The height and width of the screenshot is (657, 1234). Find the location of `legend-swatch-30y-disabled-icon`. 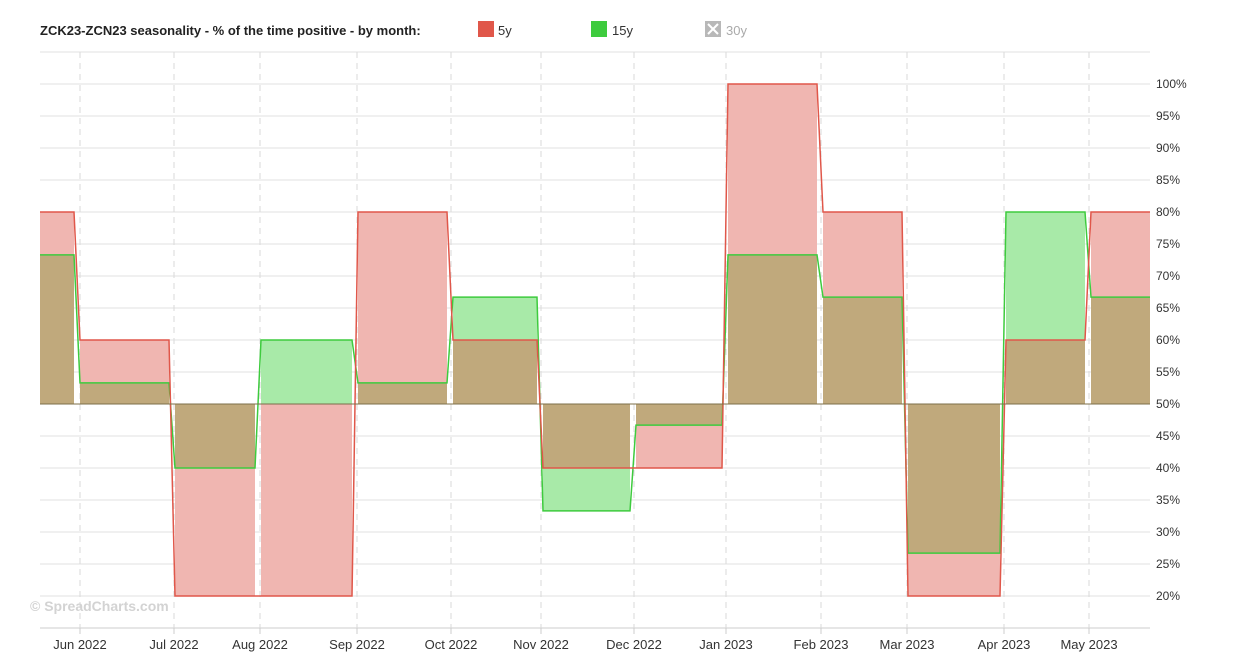

legend-swatch-30y-disabled-icon is located at coordinates (713, 29).